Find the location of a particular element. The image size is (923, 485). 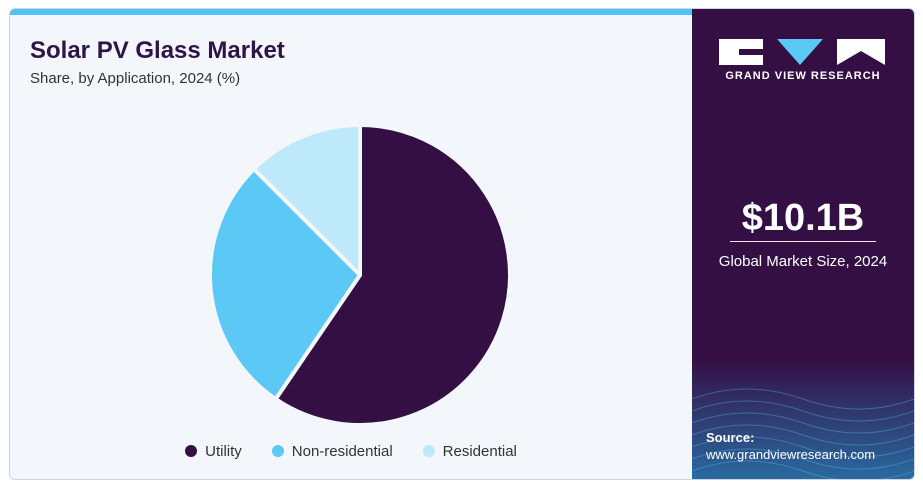

chart-subtitle: Share, by Application, 2024 (%) is located at coordinates (135, 78).